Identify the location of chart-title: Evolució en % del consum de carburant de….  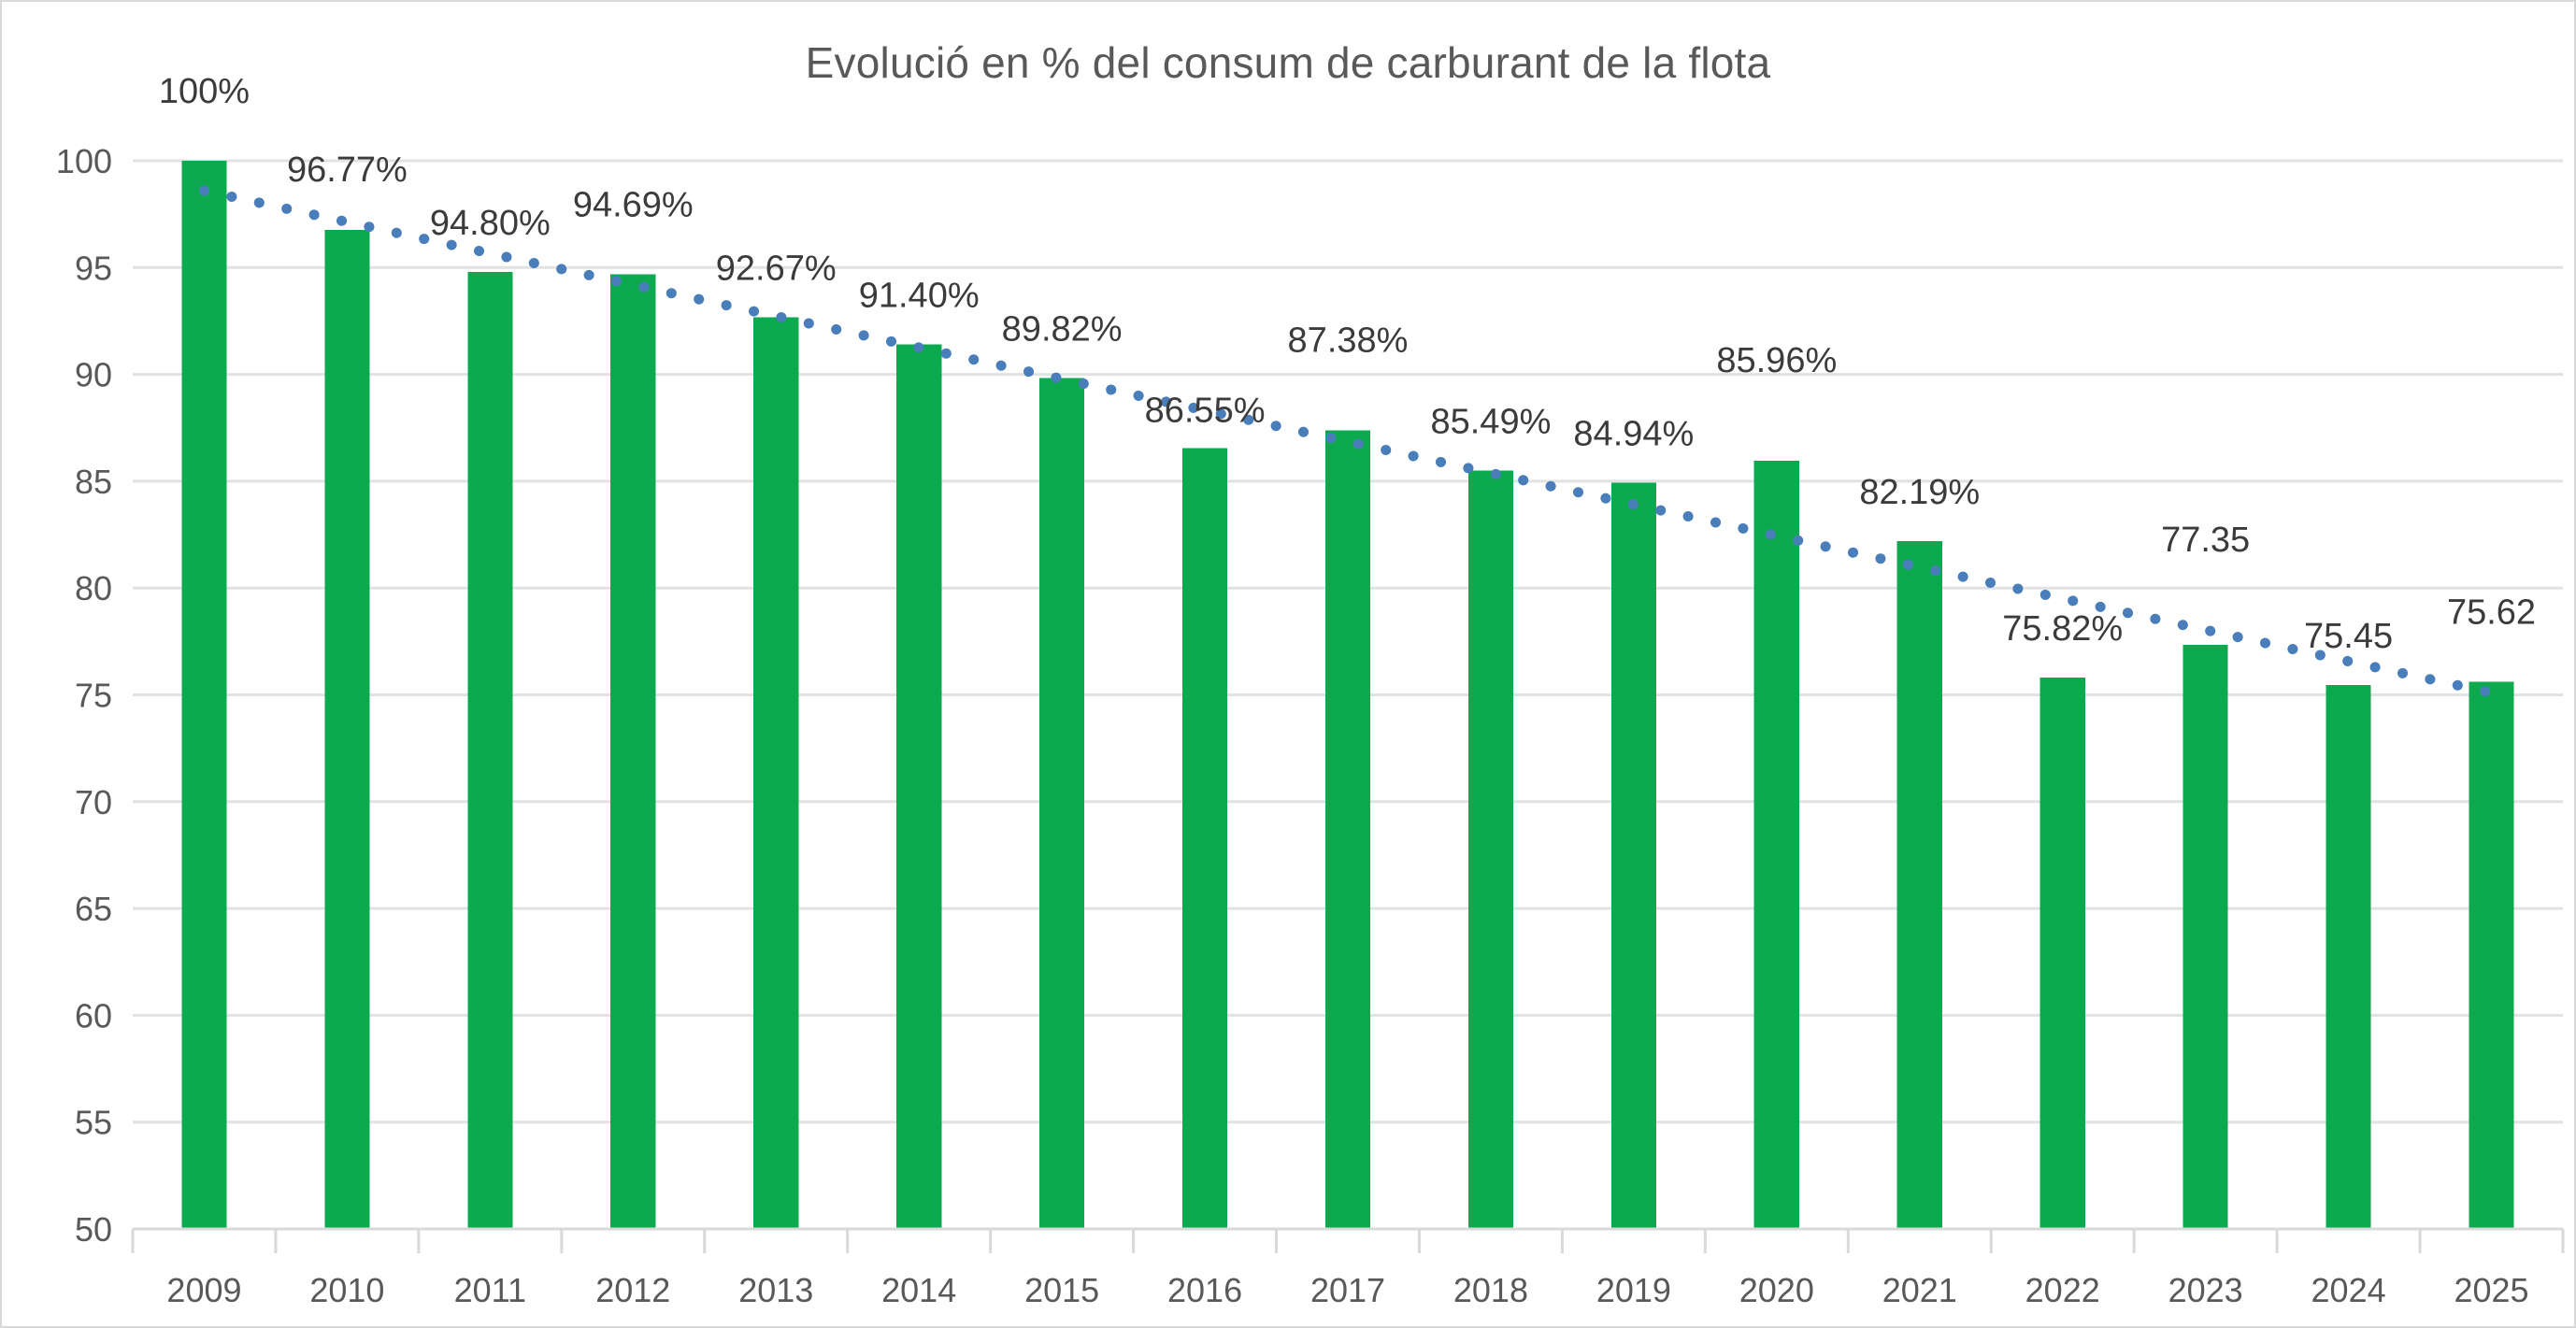
(1288, 62).